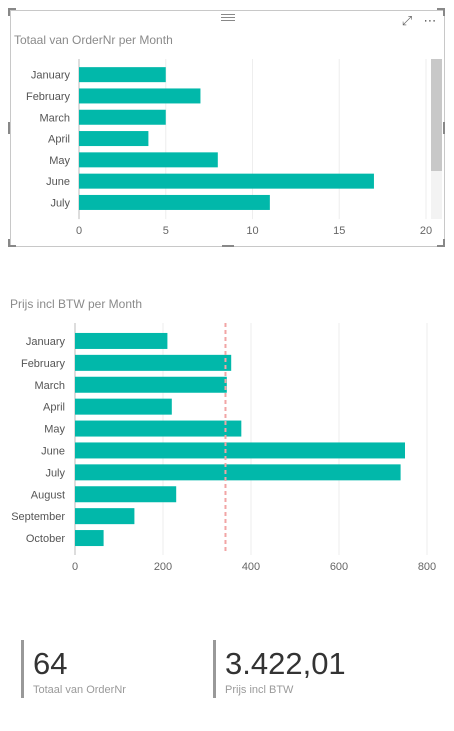 This screenshot has height=731, width=454. I want to click on y-tick-label: September, so click(38, 517).